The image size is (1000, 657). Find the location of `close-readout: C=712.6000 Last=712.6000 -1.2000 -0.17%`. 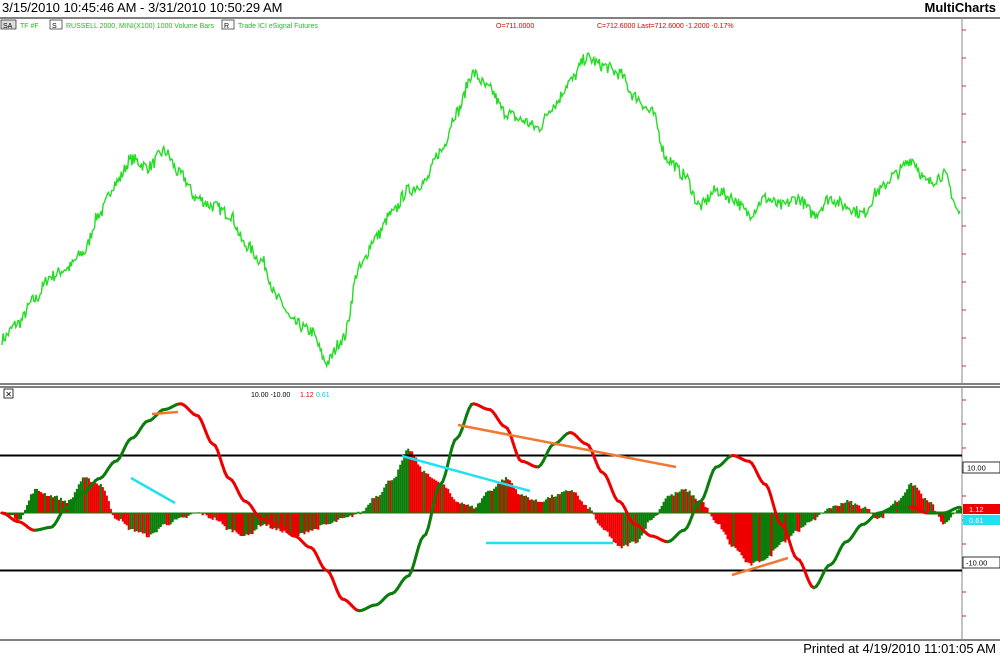

close-readout: C=712.6000 Last=712.6000 -1.2000 -0.17% is located at coordinates (665, 26).